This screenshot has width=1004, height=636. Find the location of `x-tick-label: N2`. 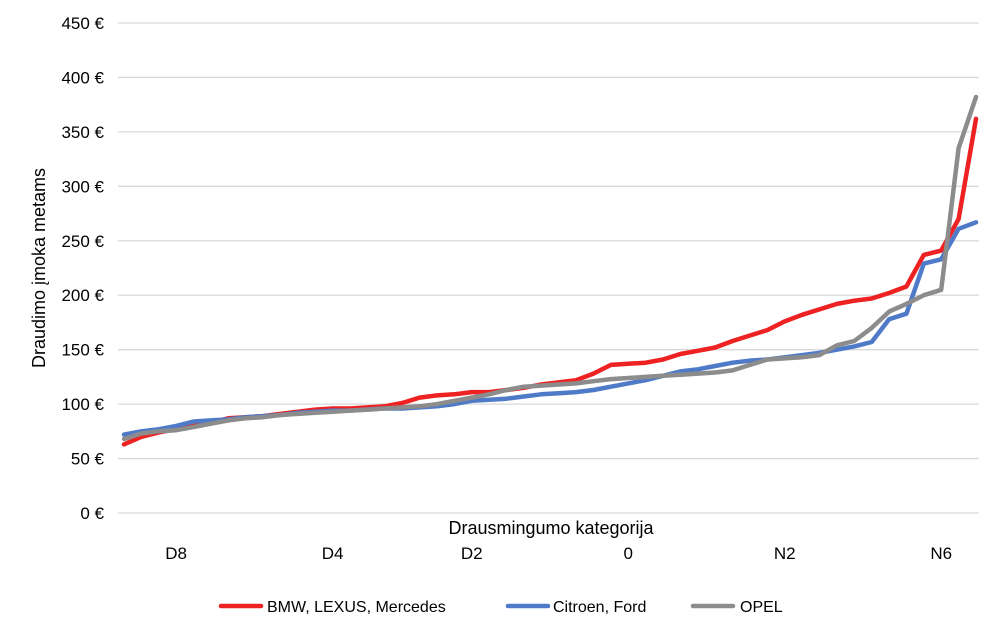

x-tick-label: N2 is located at coordinates (785, 553).